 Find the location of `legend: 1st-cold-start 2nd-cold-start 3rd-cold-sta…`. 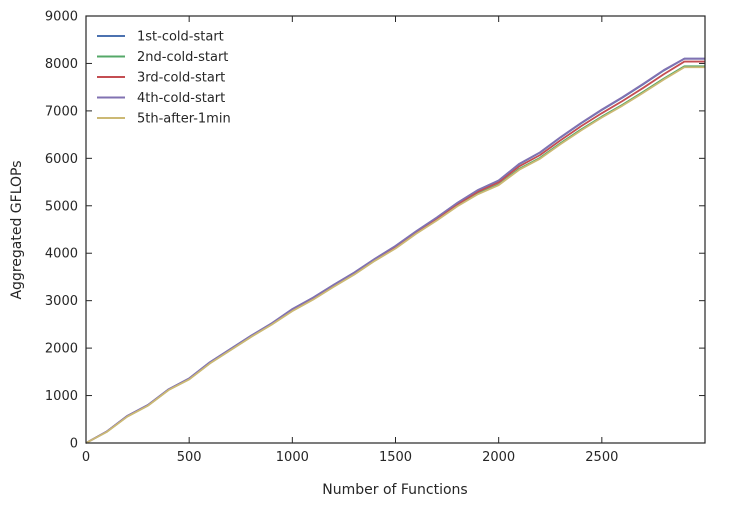

legend: 1st-cold-start 2nd-cold-start 3rd-cold-sta… is located at coordinates (164, 78).